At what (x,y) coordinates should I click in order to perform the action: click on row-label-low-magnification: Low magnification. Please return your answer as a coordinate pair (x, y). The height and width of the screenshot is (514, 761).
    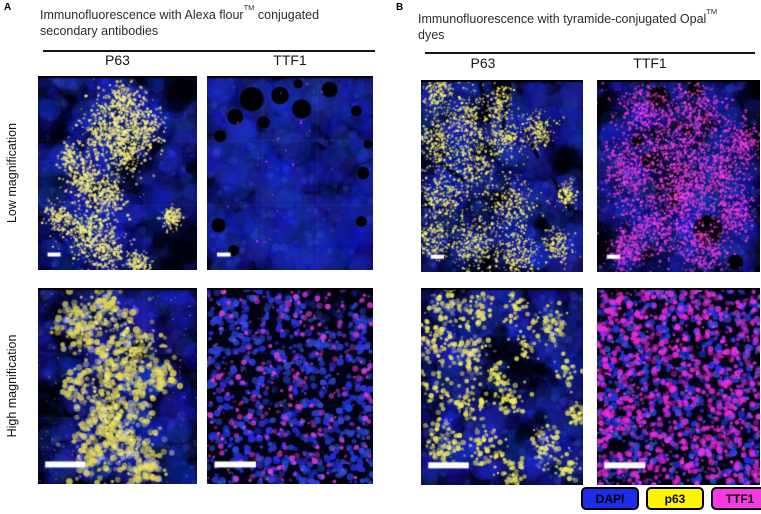
    Looking at the image, I should click on (12, 173).